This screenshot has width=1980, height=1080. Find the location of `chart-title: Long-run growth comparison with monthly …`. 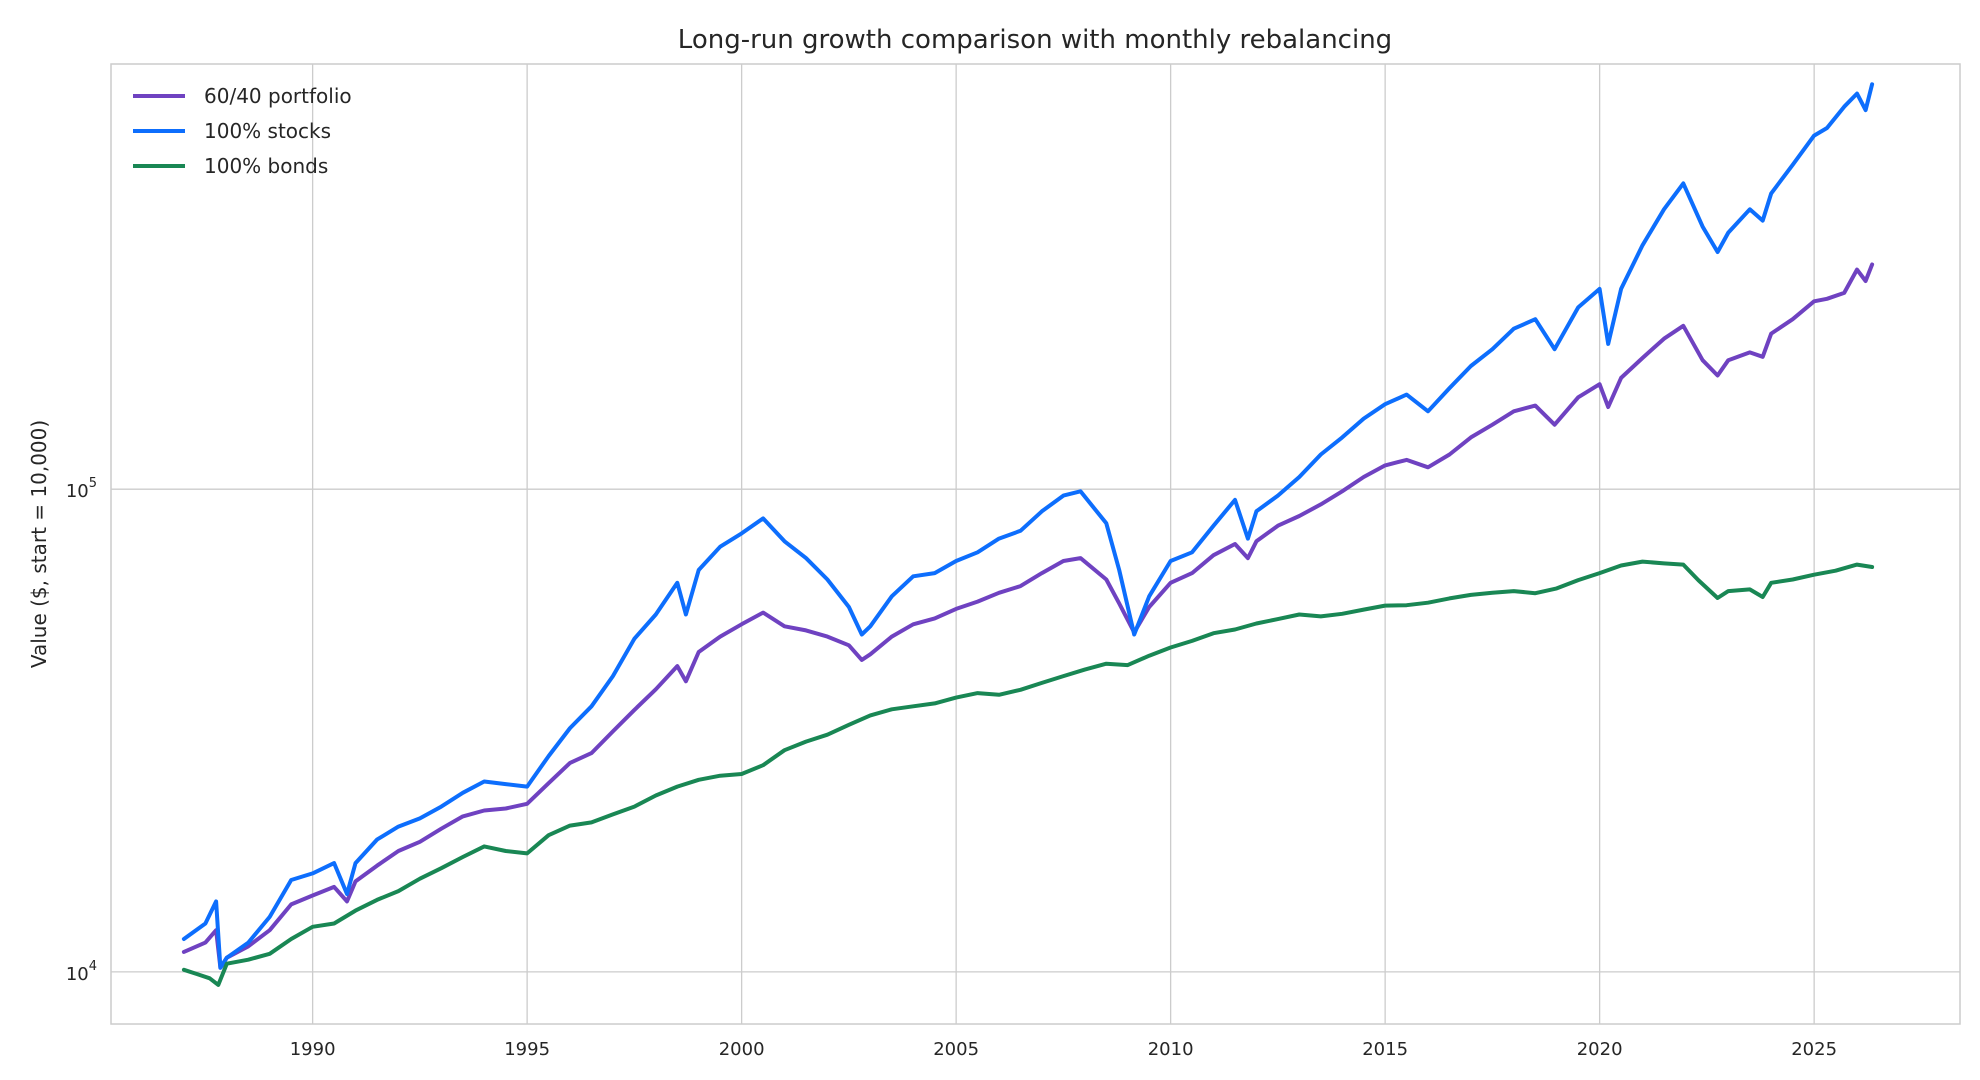

chart-title: Long-run growth comparison with monthly … is located at coordinates (1035, 40).